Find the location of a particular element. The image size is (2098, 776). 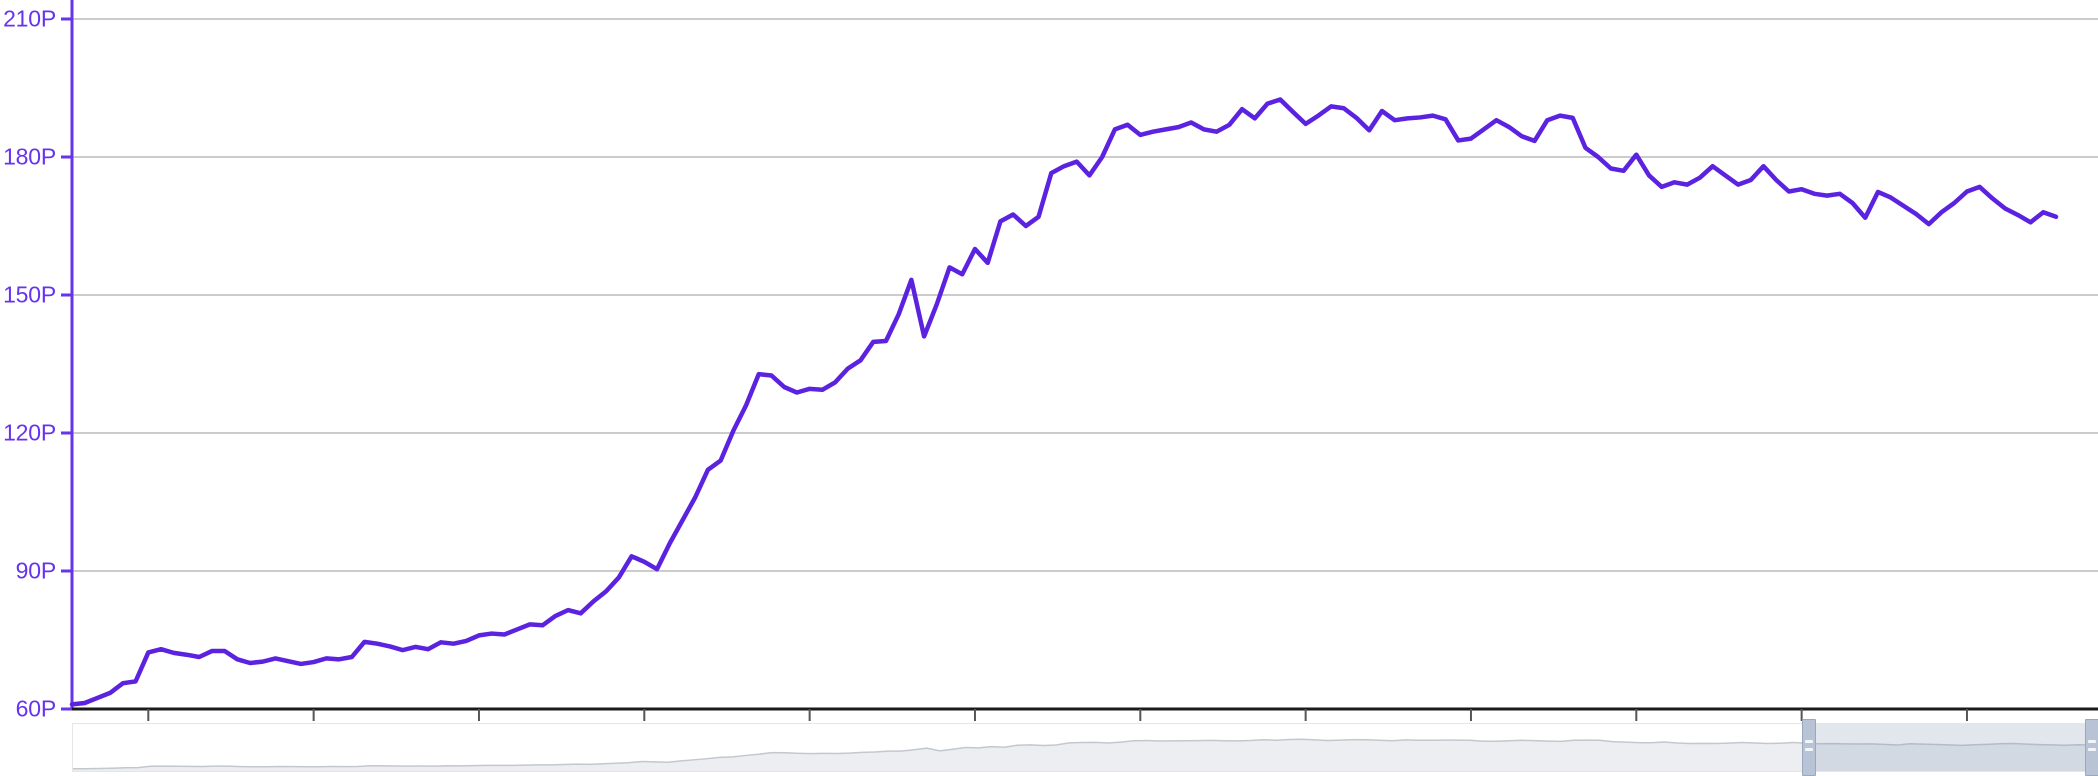

navigator-selection-mask is located at coordinates (1950, 747).